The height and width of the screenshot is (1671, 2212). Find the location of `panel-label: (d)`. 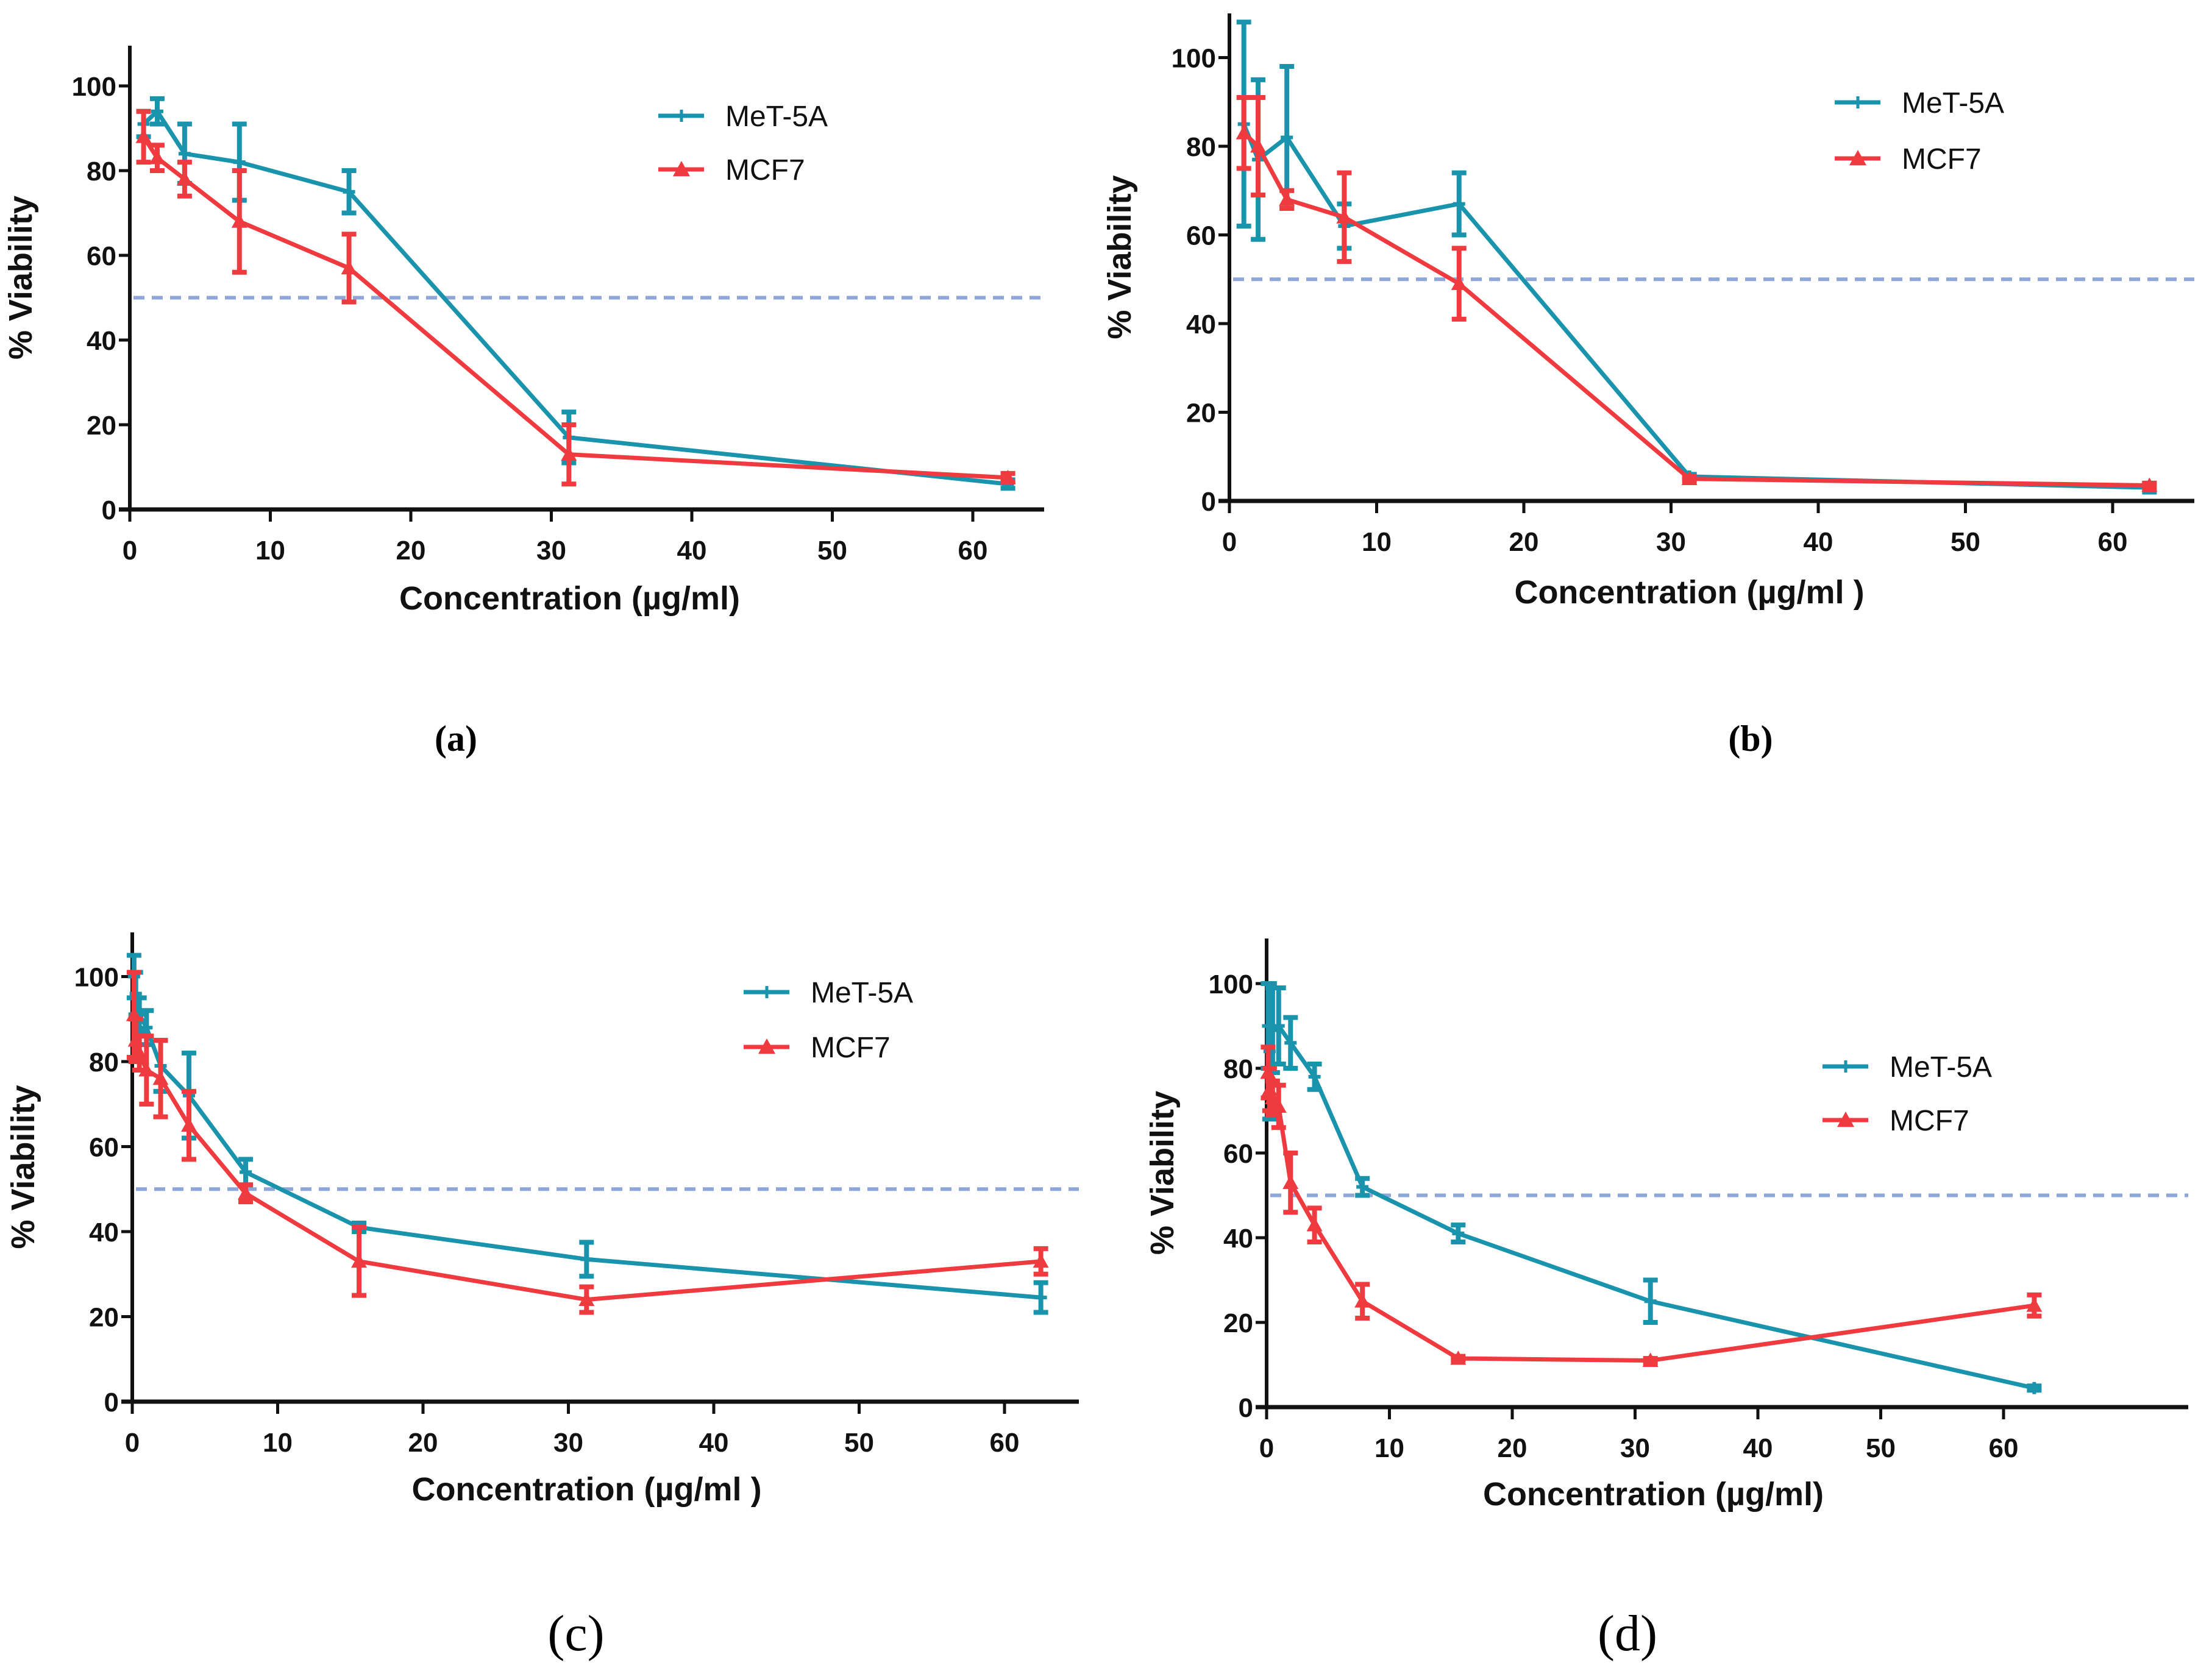

panel-label: (d) is located at coordinates (1627, 1633).